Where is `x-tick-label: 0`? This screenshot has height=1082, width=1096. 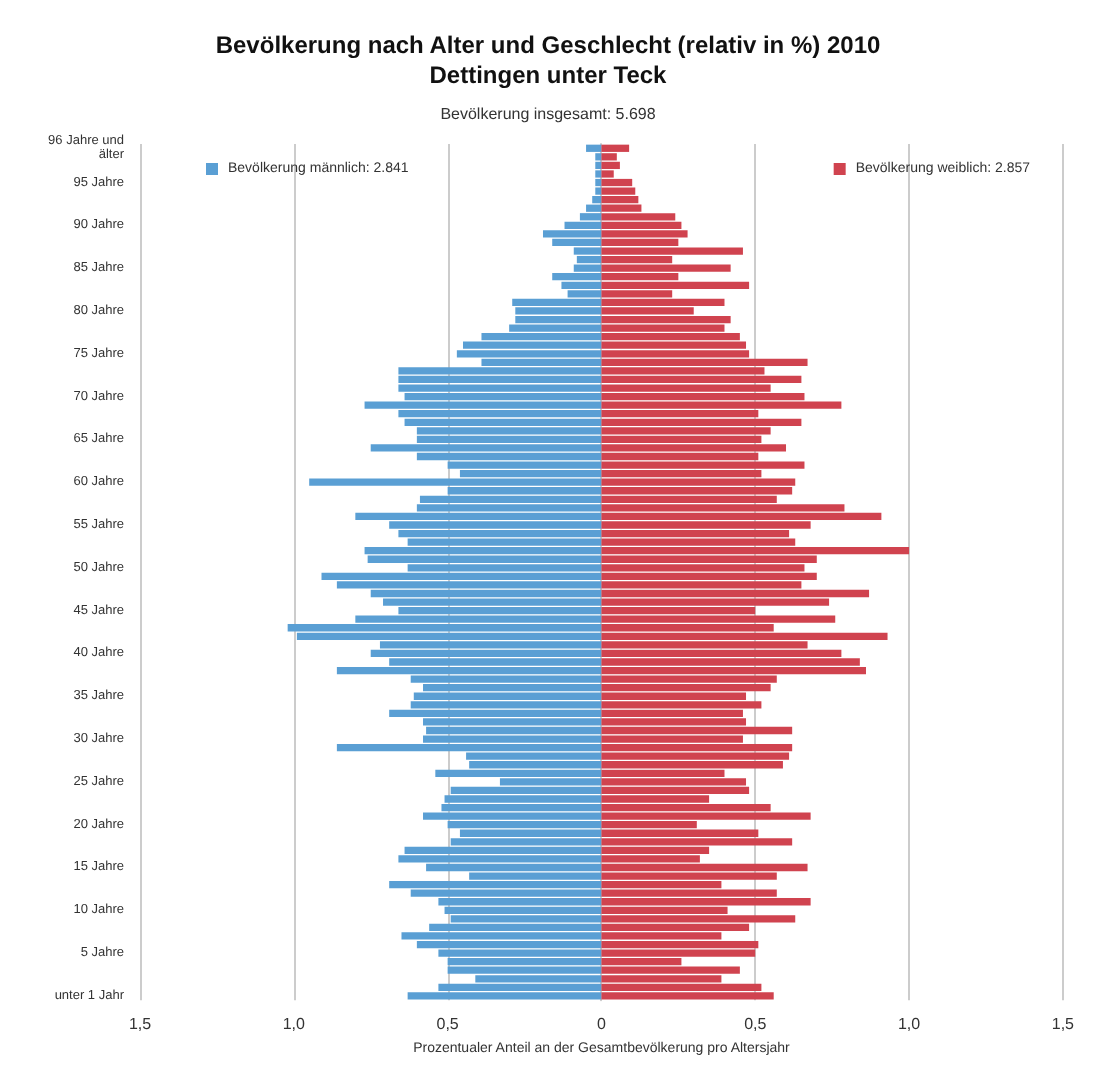 x-tick-label: 0 is located at coordinates (601, 1024).